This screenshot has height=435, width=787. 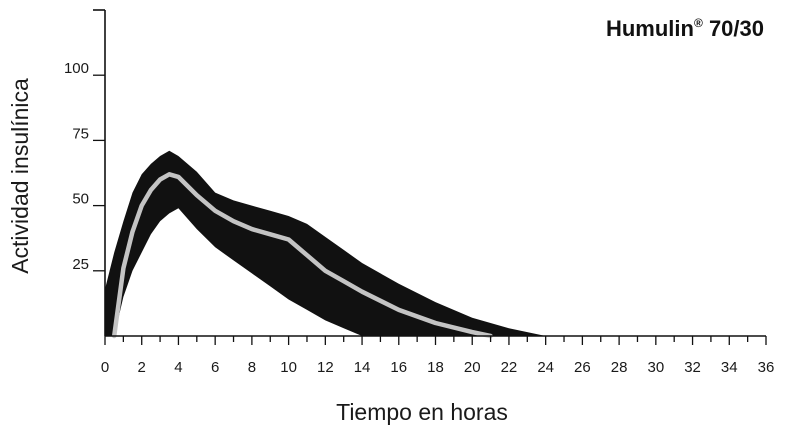 What do you see at coordinates (80, 199) in the screenshot?
I see `y-tick-label: 50` at bounding box center [80, 199].